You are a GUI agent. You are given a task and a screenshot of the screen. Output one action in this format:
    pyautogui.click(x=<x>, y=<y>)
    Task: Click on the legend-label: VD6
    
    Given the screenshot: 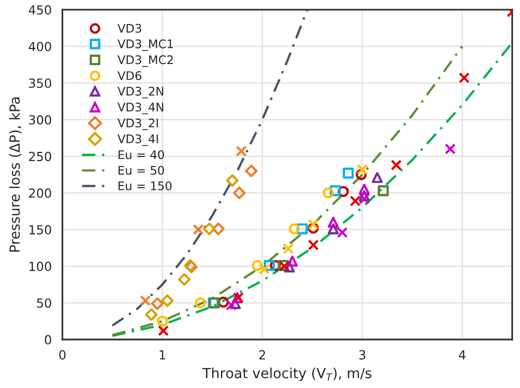 What is the action you would take?
    pyautogui.click(x=130, y=75)
    